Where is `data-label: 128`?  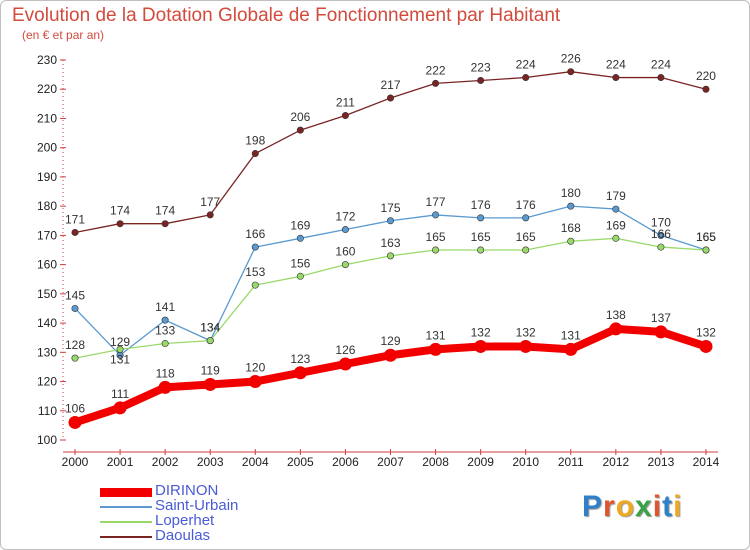
data-label: 128 is located at coordinates (75, 345).